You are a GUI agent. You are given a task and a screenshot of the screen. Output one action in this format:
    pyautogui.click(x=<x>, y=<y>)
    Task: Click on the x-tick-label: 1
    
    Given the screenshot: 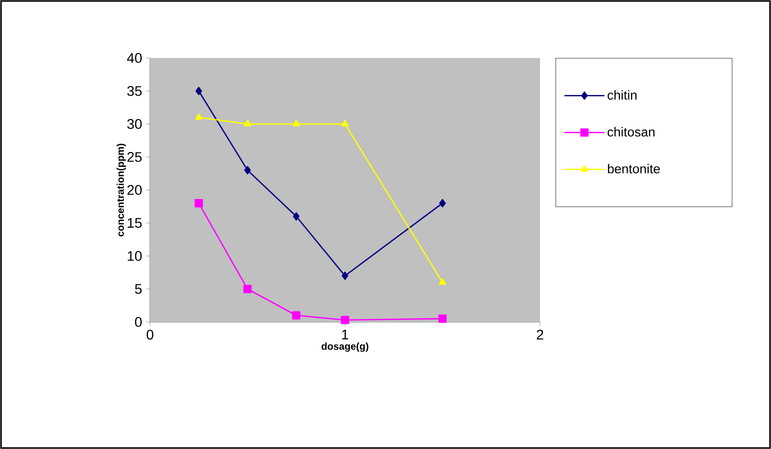 What is the action you would take?
    pyautogui.click(x=345, y=335)
    